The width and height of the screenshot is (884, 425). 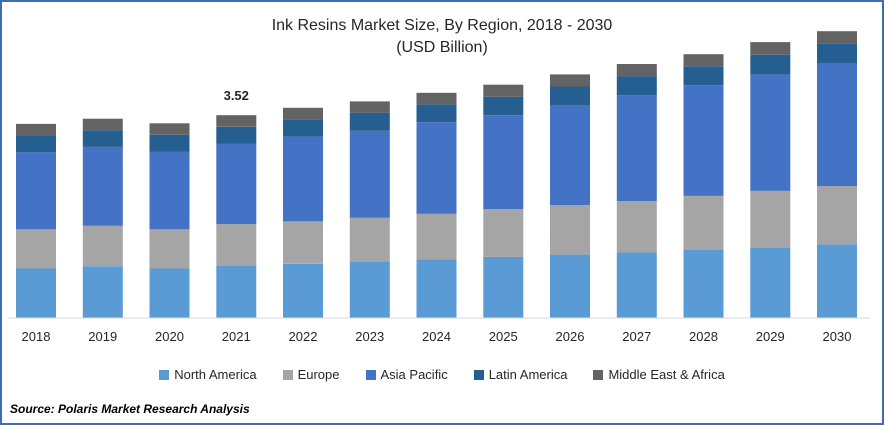 I want to click on annotations-group: 3.52, so click(x=236, y=95).